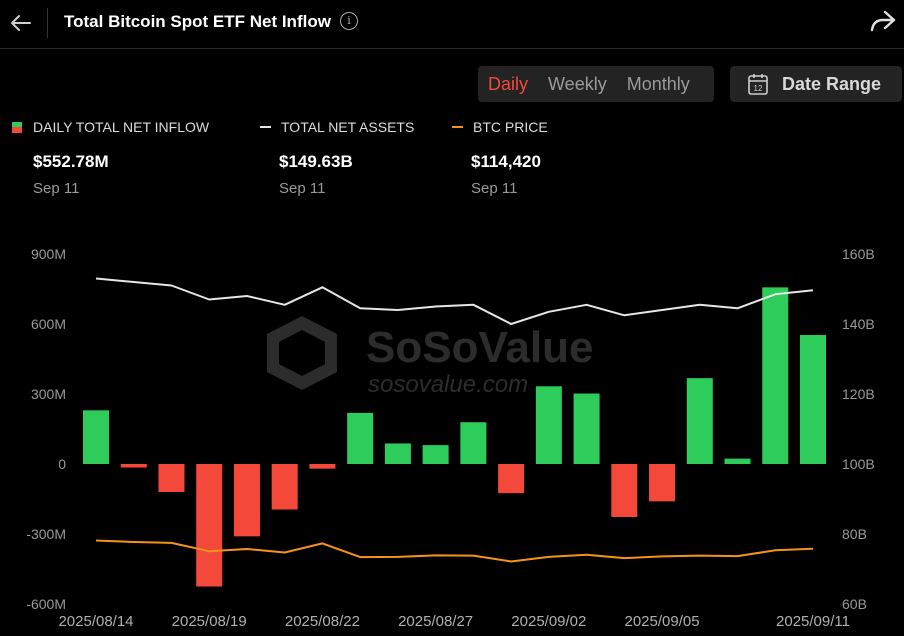  What do you see at coordinates (17, 127) in the screenshot?
I see `inflow-swatch-icon` at bounding box center [17, 127].